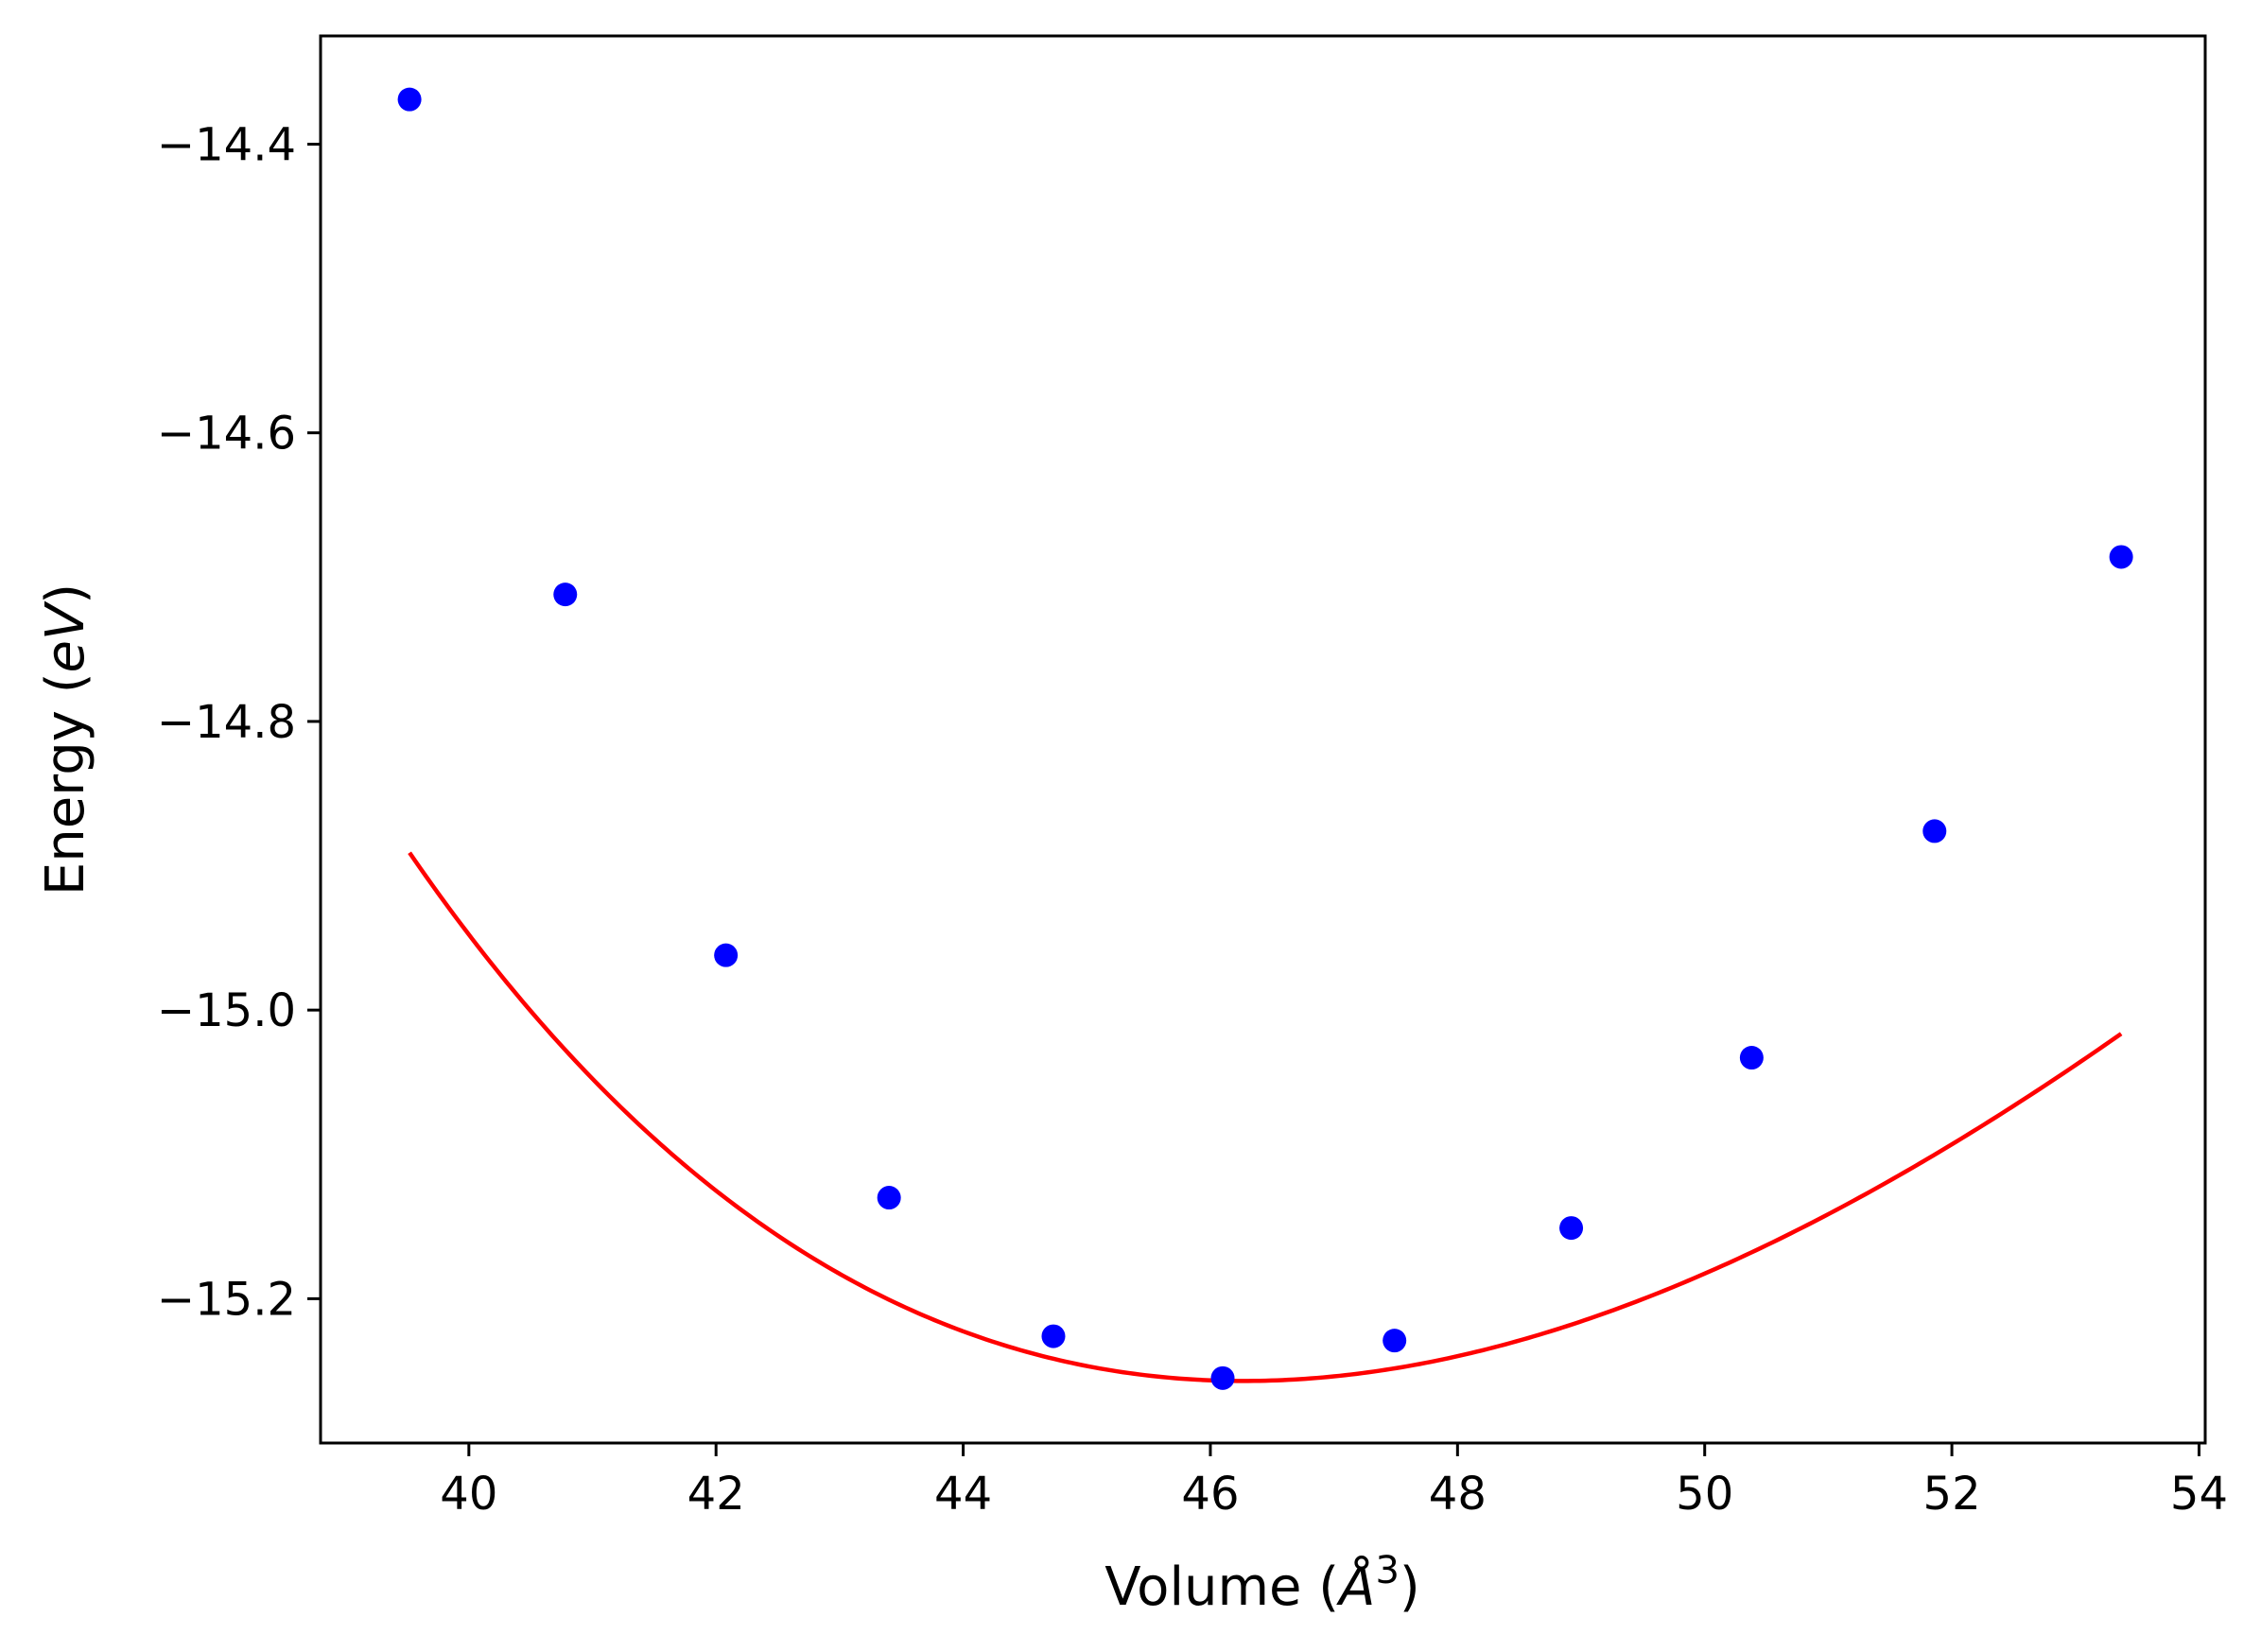 The width and height of the screenshot is (2261, 1652). I want to click on x-tick-label: 46, so click(1210, 1494).